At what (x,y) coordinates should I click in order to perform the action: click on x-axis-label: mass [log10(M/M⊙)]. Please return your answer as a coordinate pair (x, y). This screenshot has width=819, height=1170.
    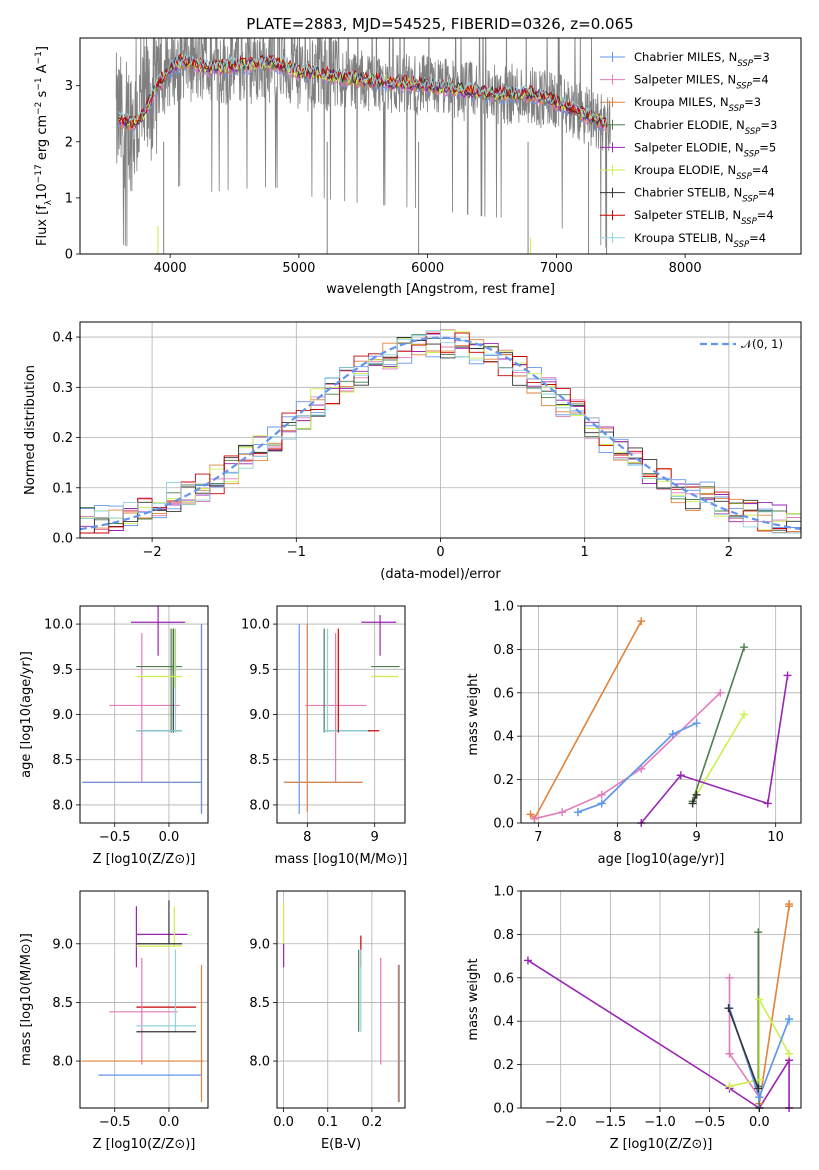
    Looking at the image, I should click on (341, 859).